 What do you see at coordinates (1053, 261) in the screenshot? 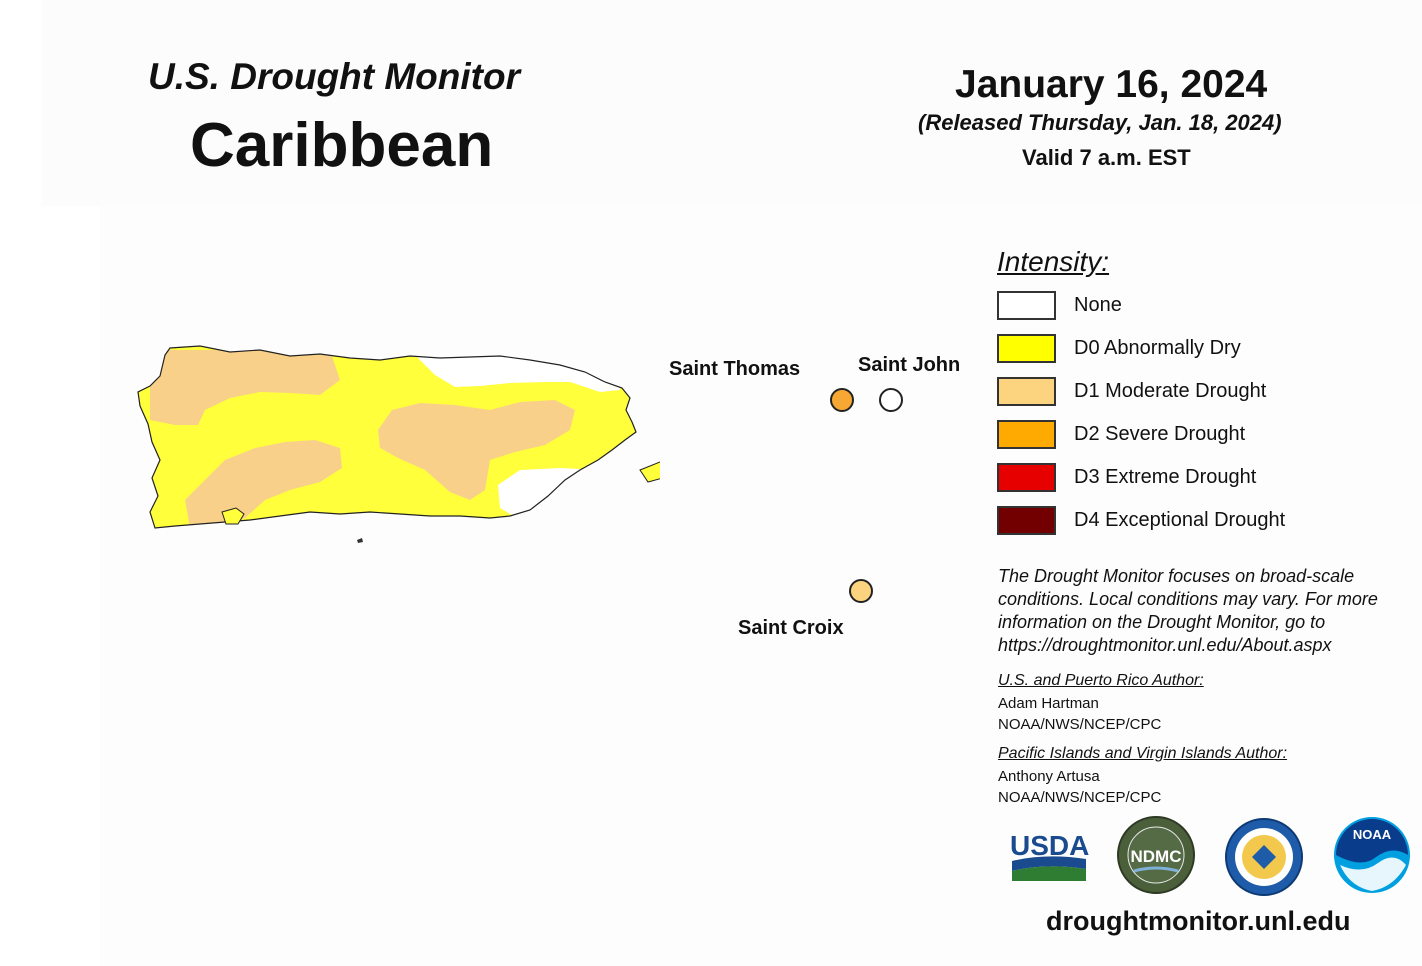
I see `legend-title: Intensity:` at bounding box center [1053, 261].